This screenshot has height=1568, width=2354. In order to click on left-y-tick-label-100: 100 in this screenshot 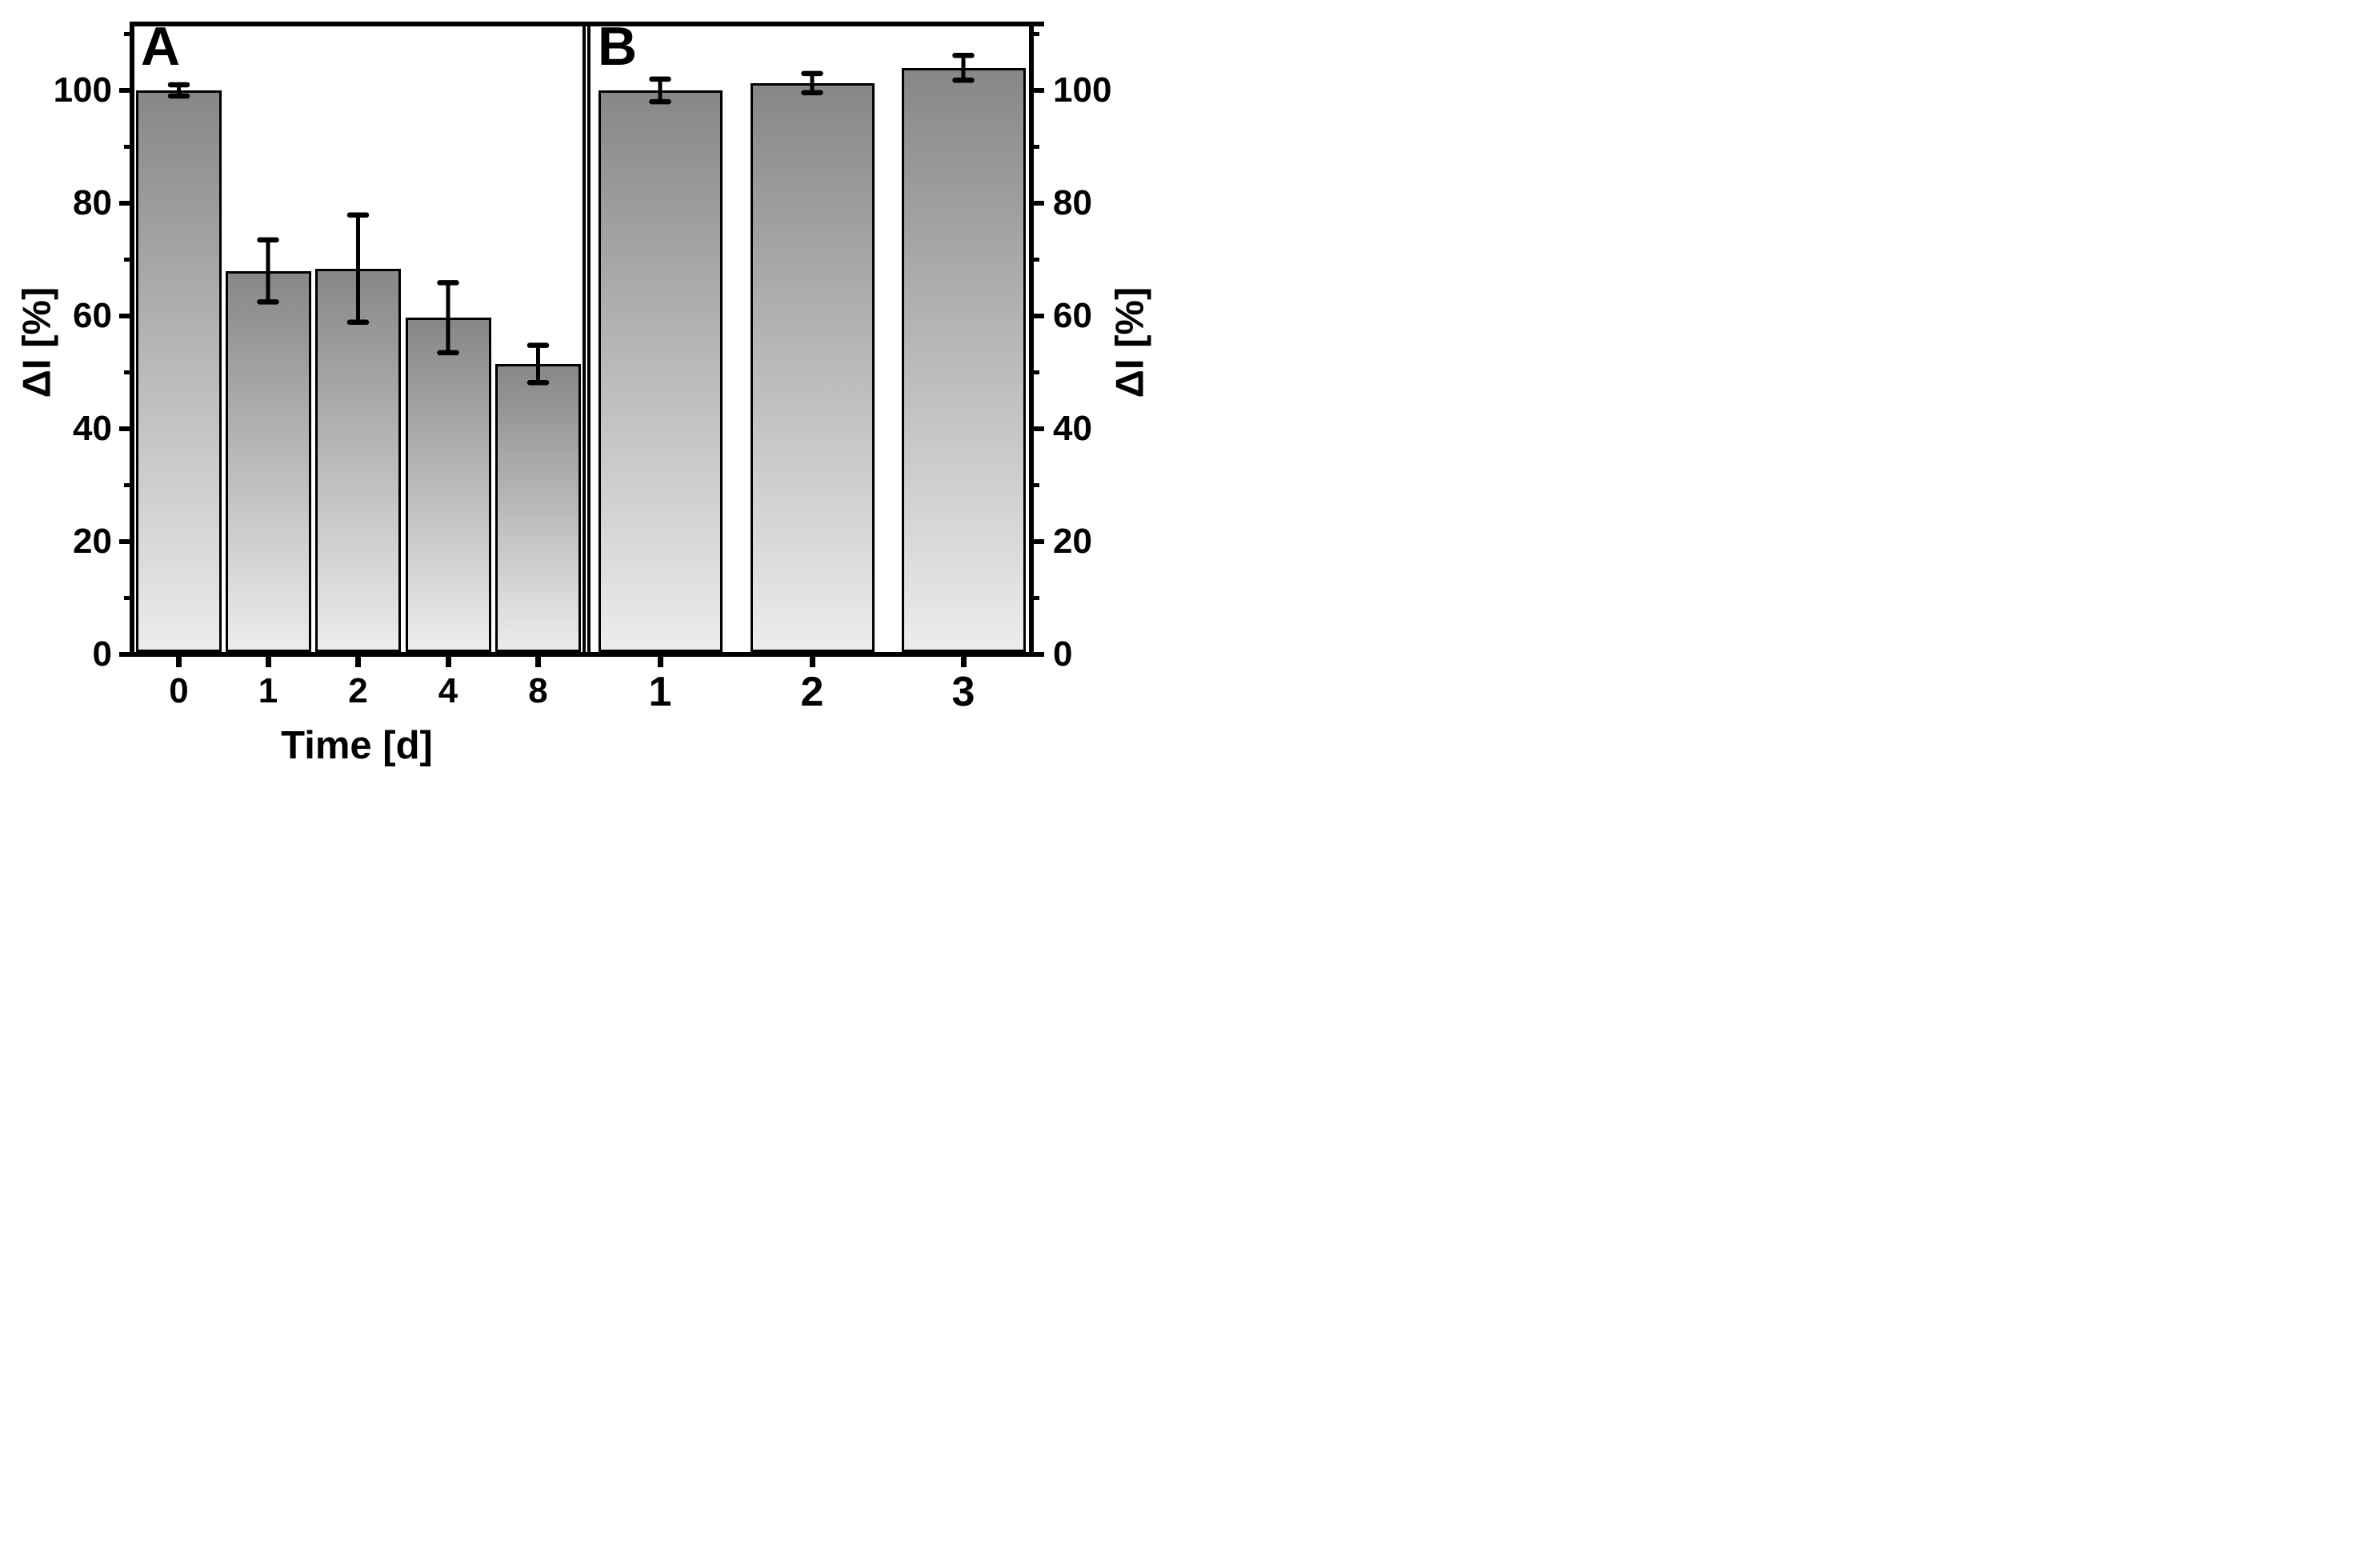, I will do `click(82, 90)`.